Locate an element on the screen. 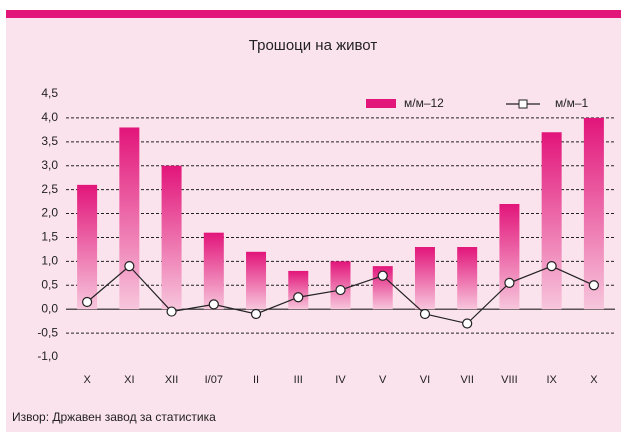 The height and width of the screenshot is (437, 627). y-tick-label: 1,0 is located at coordinates (49, 261).